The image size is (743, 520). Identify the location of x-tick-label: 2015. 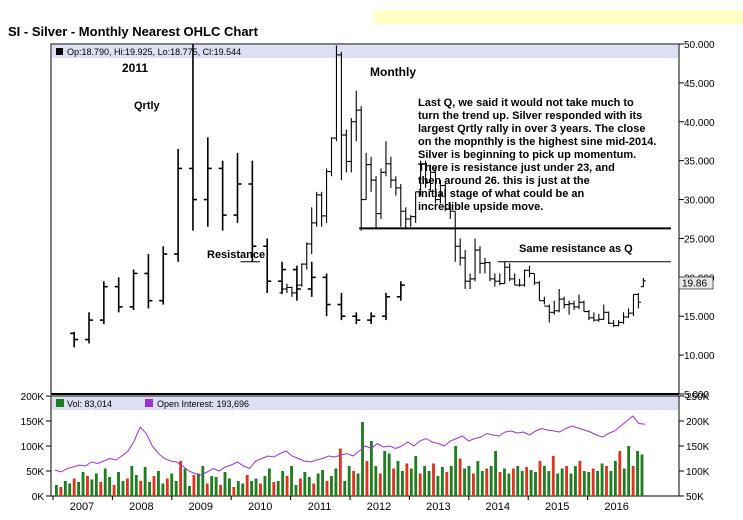
(557, 507).